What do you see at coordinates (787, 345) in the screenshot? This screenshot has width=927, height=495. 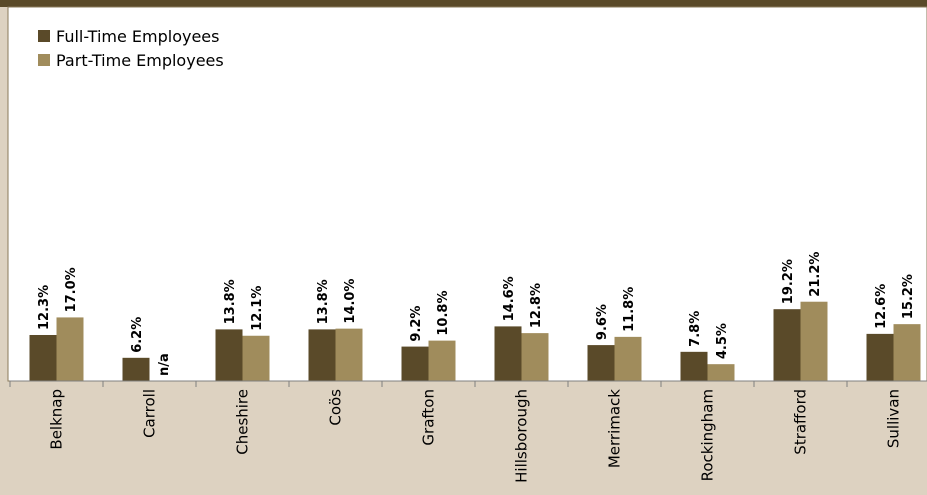 I see `bar-full-time-strafford` at bounding box center [787, 345].